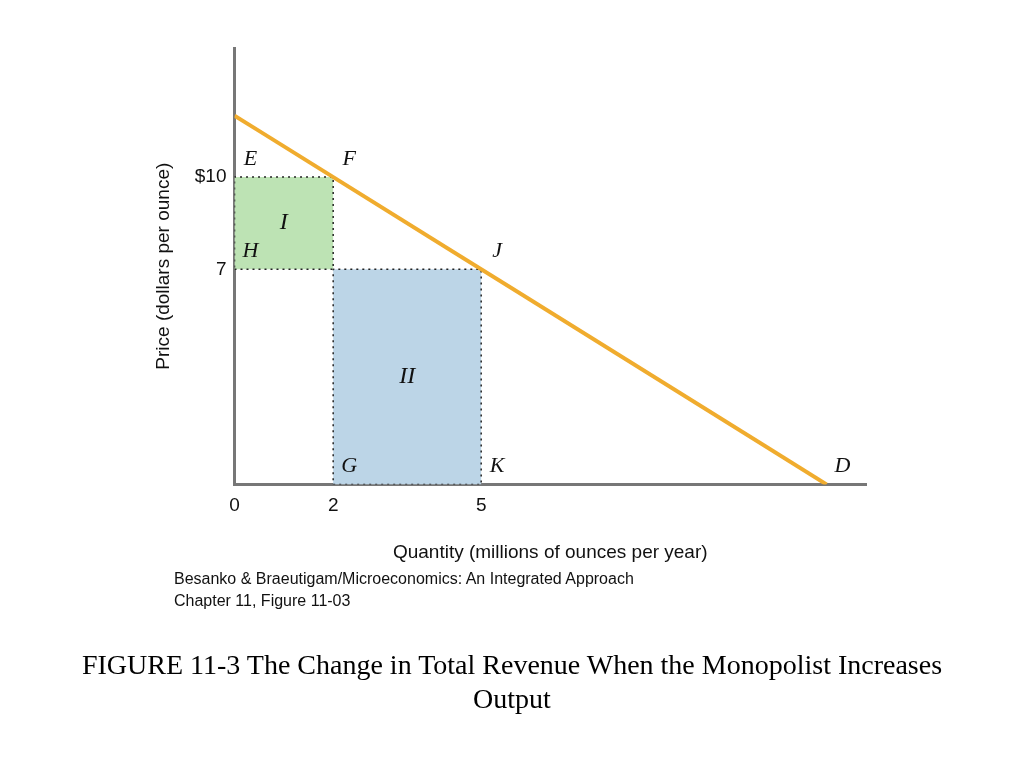 The height and width of the screenshot is (768, 1024). What do you see at coordinates (234, 505) in the screenshot?
I see `x-tick-label: 0` at bounding box center [234, 505].